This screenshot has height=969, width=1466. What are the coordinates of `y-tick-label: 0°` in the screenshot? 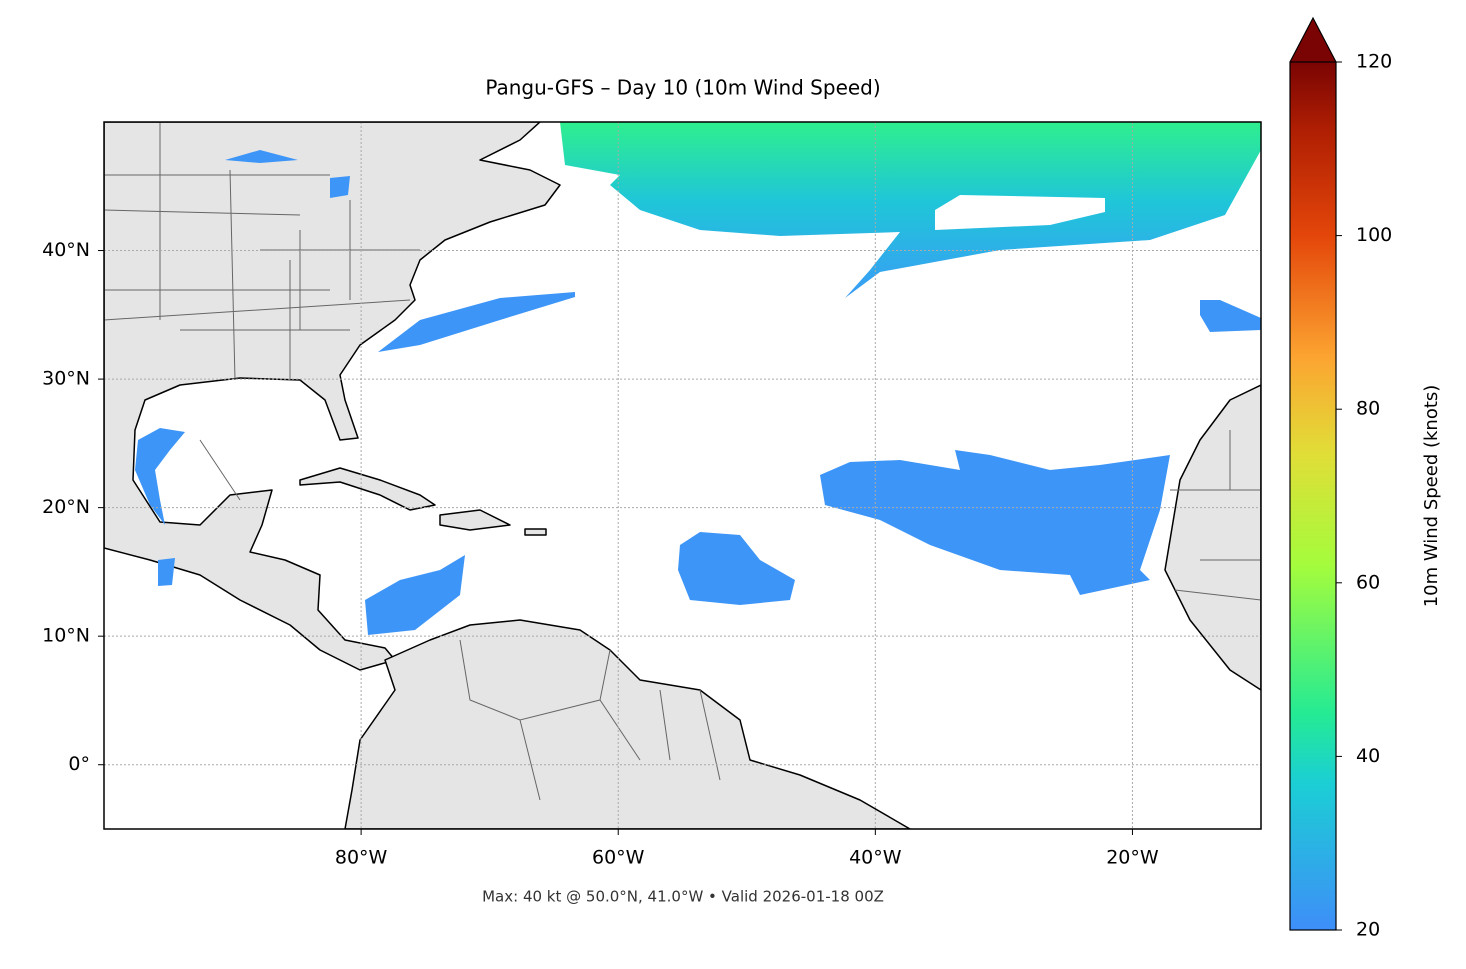 It's located at (79, 764).